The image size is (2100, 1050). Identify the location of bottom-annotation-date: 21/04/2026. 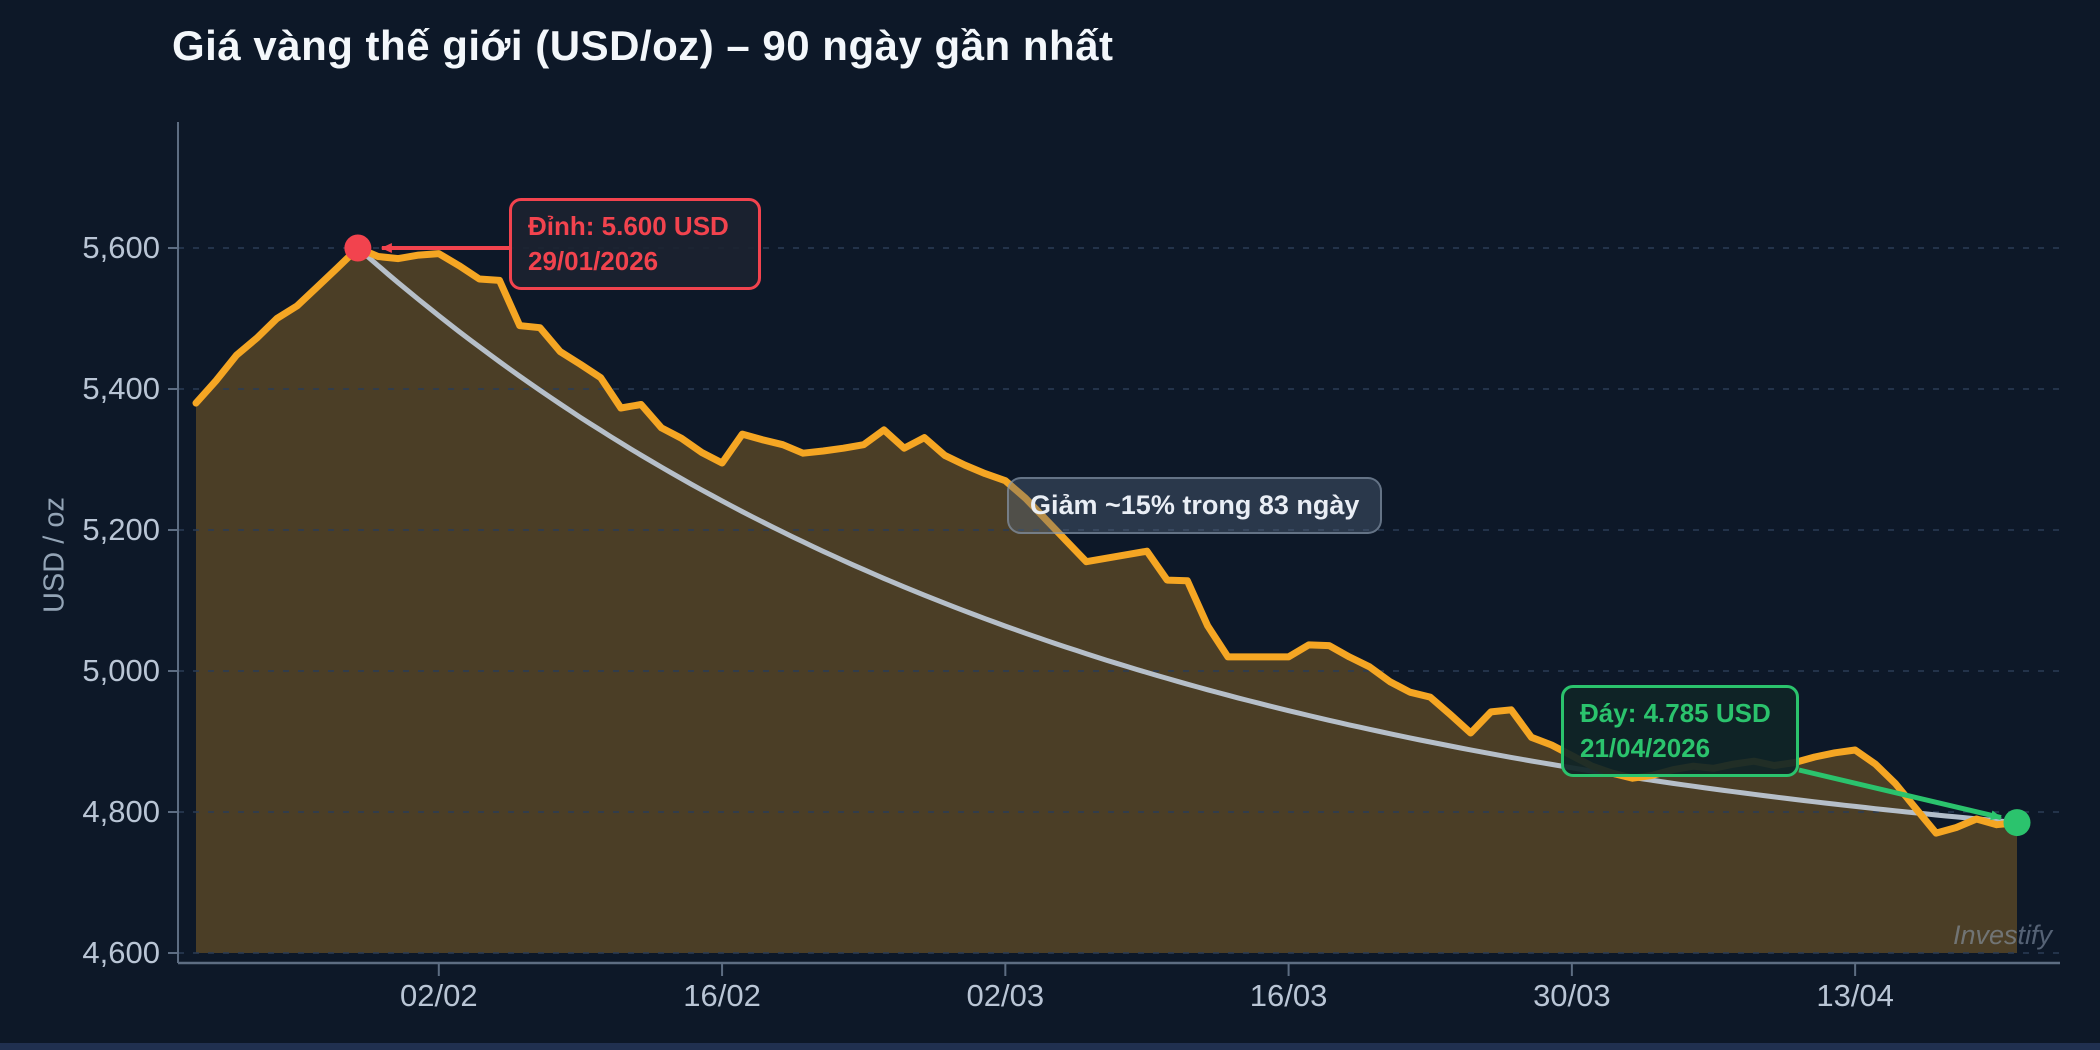
(1645, 748).